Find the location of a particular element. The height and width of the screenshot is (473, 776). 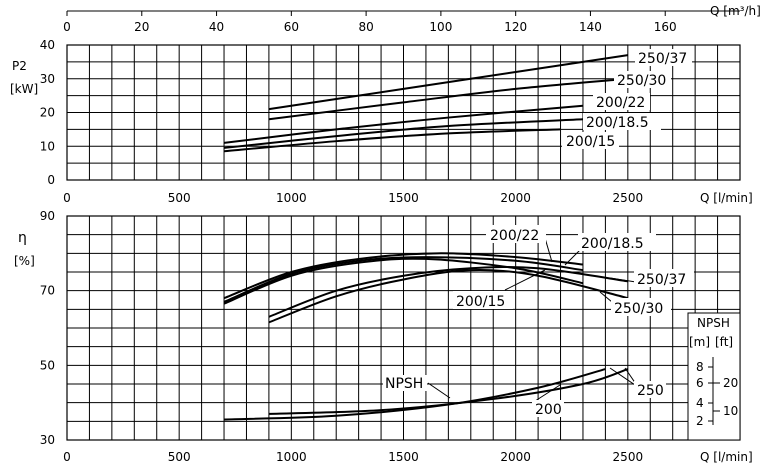

label-200-22: 200/22 is located at coordinates (620, 103).